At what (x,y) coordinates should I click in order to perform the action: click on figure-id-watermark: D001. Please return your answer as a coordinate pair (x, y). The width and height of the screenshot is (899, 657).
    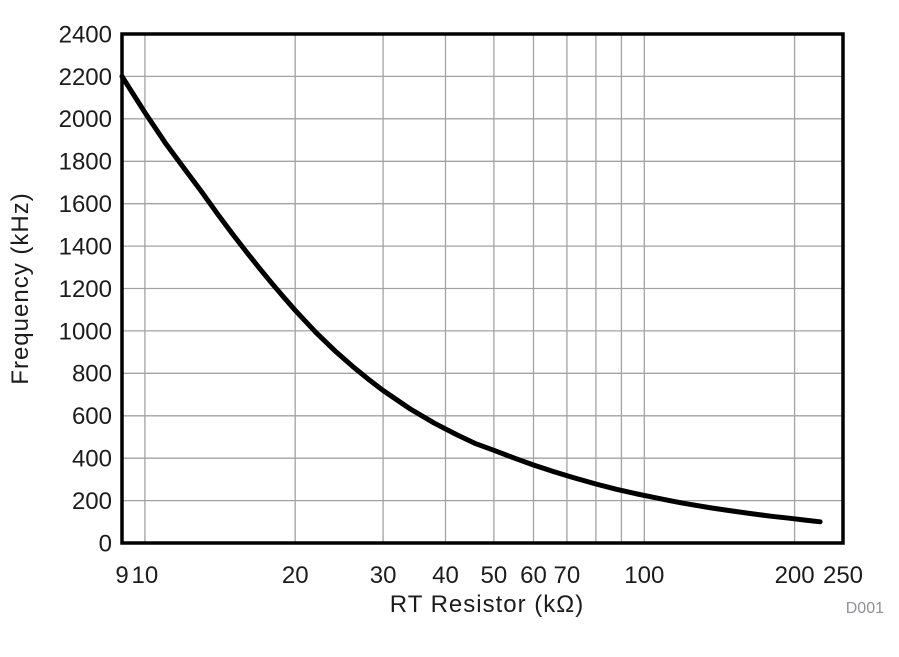
    Looking at the image, I should click on (865, 608).